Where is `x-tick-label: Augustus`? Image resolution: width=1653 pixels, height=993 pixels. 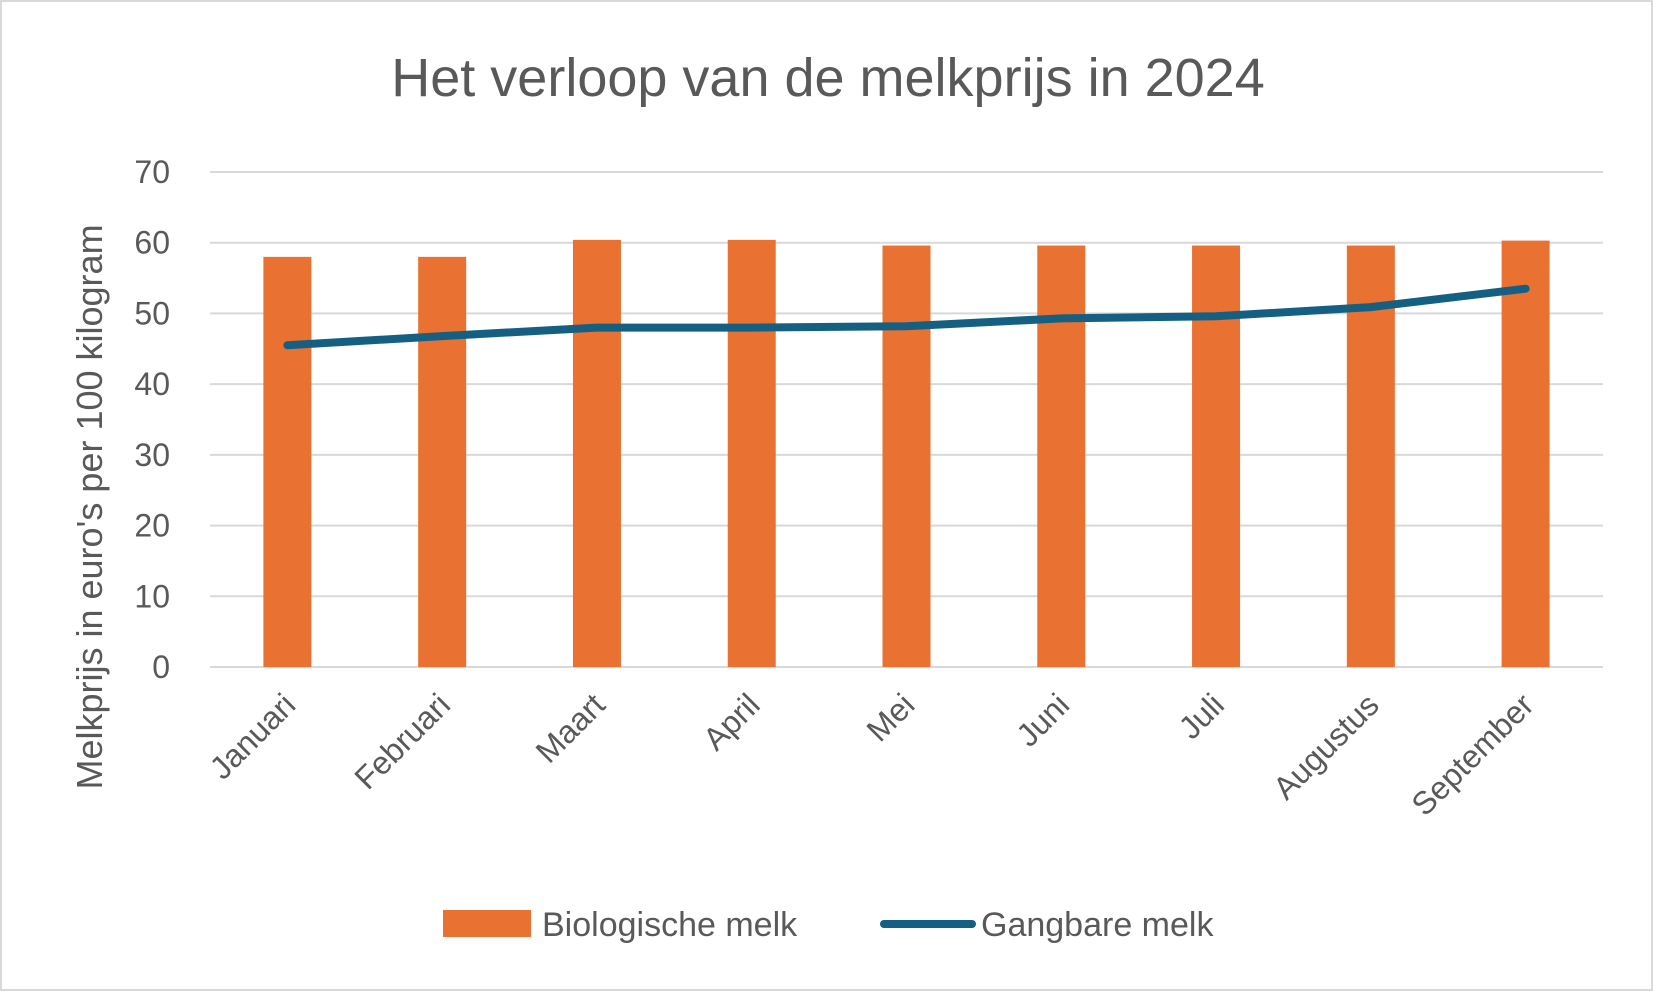
x-tick-label: Augustus is located at coordinates (1326, 746).